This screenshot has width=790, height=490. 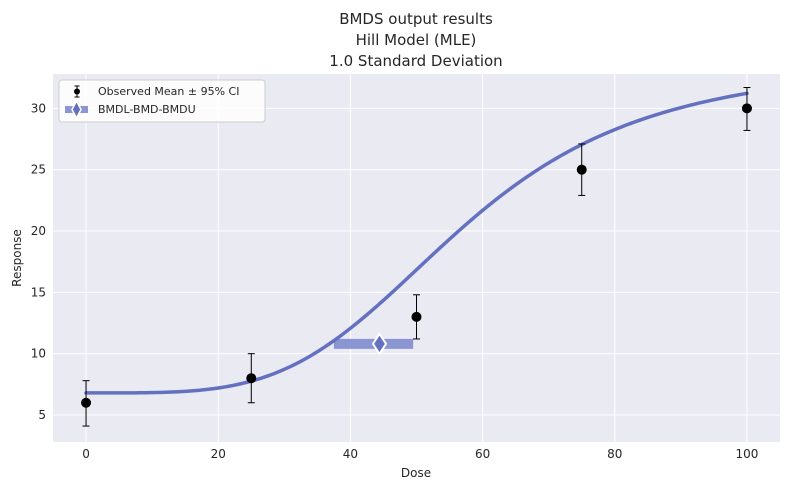 I want to click on y-tick-label: 5, so click(x=42, y=415).